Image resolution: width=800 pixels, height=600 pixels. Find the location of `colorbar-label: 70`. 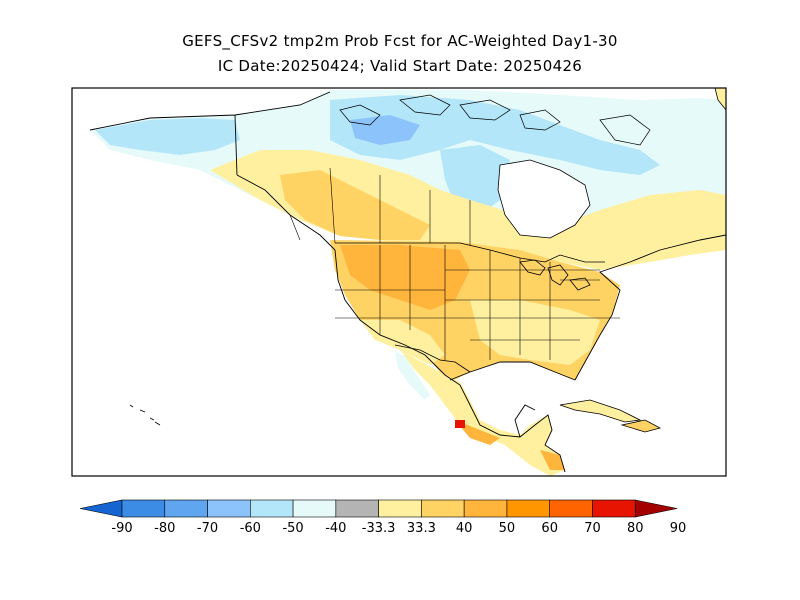

colorbar-label: 70 is located at coordinates (592, 528).